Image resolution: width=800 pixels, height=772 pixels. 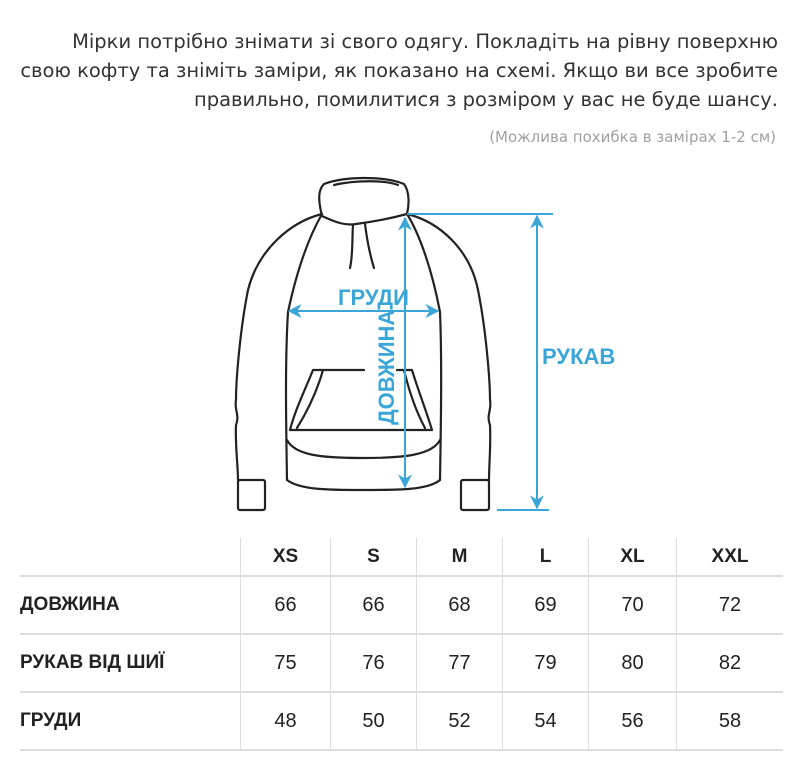 I want to click on table-cell: 75, so click(x=285, y=663).